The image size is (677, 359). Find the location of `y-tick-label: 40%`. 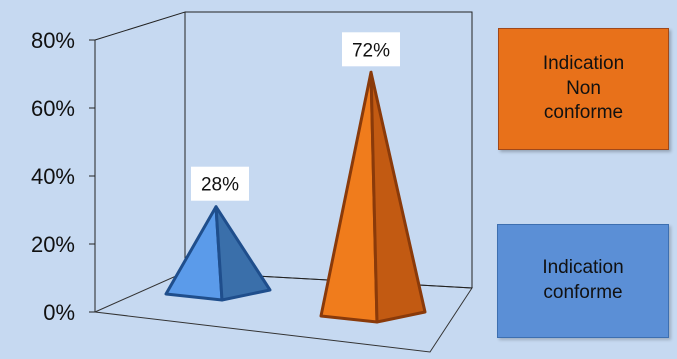

y-tick-label: 40% is located at coordinates (53, 176).